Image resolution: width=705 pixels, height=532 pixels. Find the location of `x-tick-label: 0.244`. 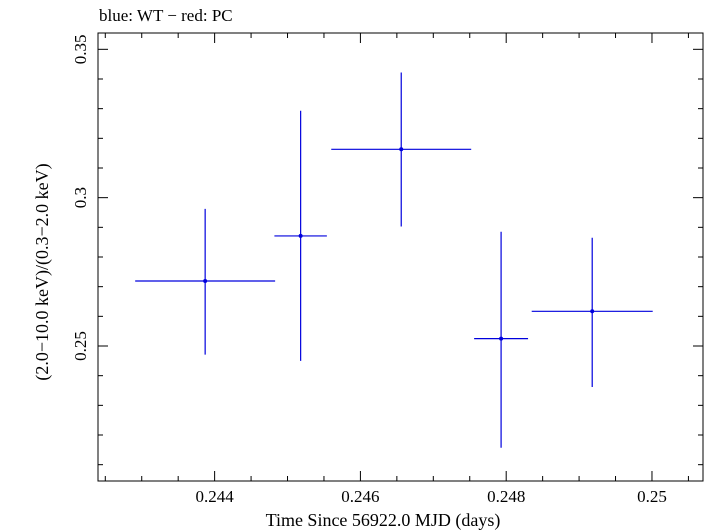

x-tick-label: 0.244 is located at coordinates (215, 496).